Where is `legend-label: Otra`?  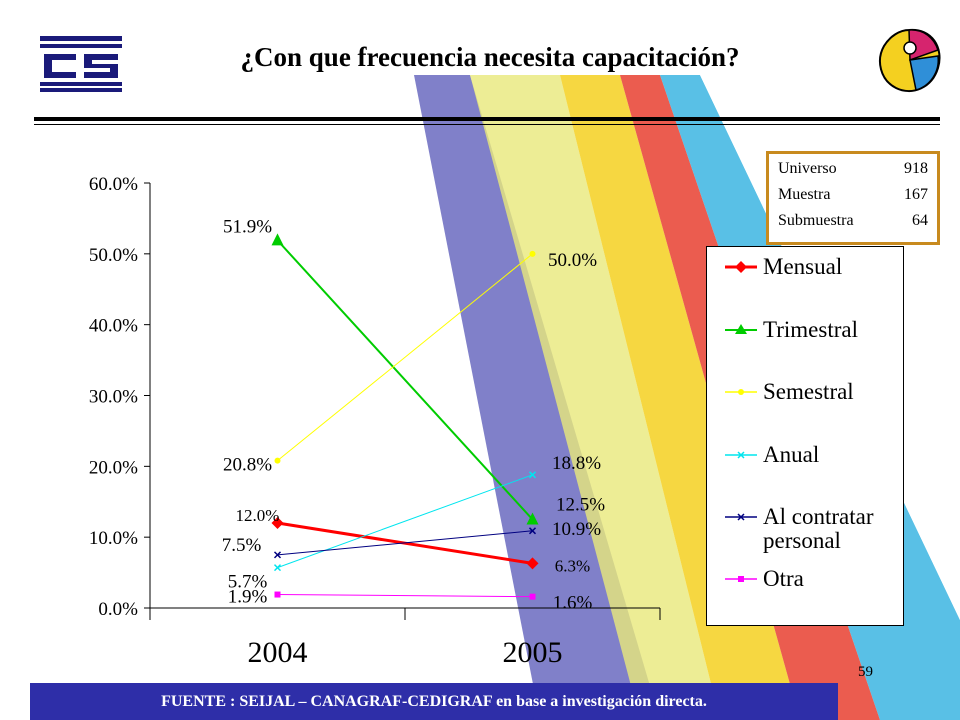 legend-label: Otra is located at coordinates (783, 578).